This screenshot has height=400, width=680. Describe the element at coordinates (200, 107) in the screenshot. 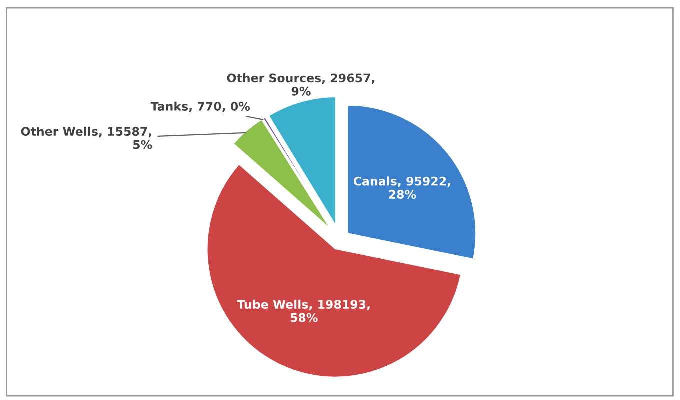

I see `slice-label: Tanks, 770, 0%` at that location.